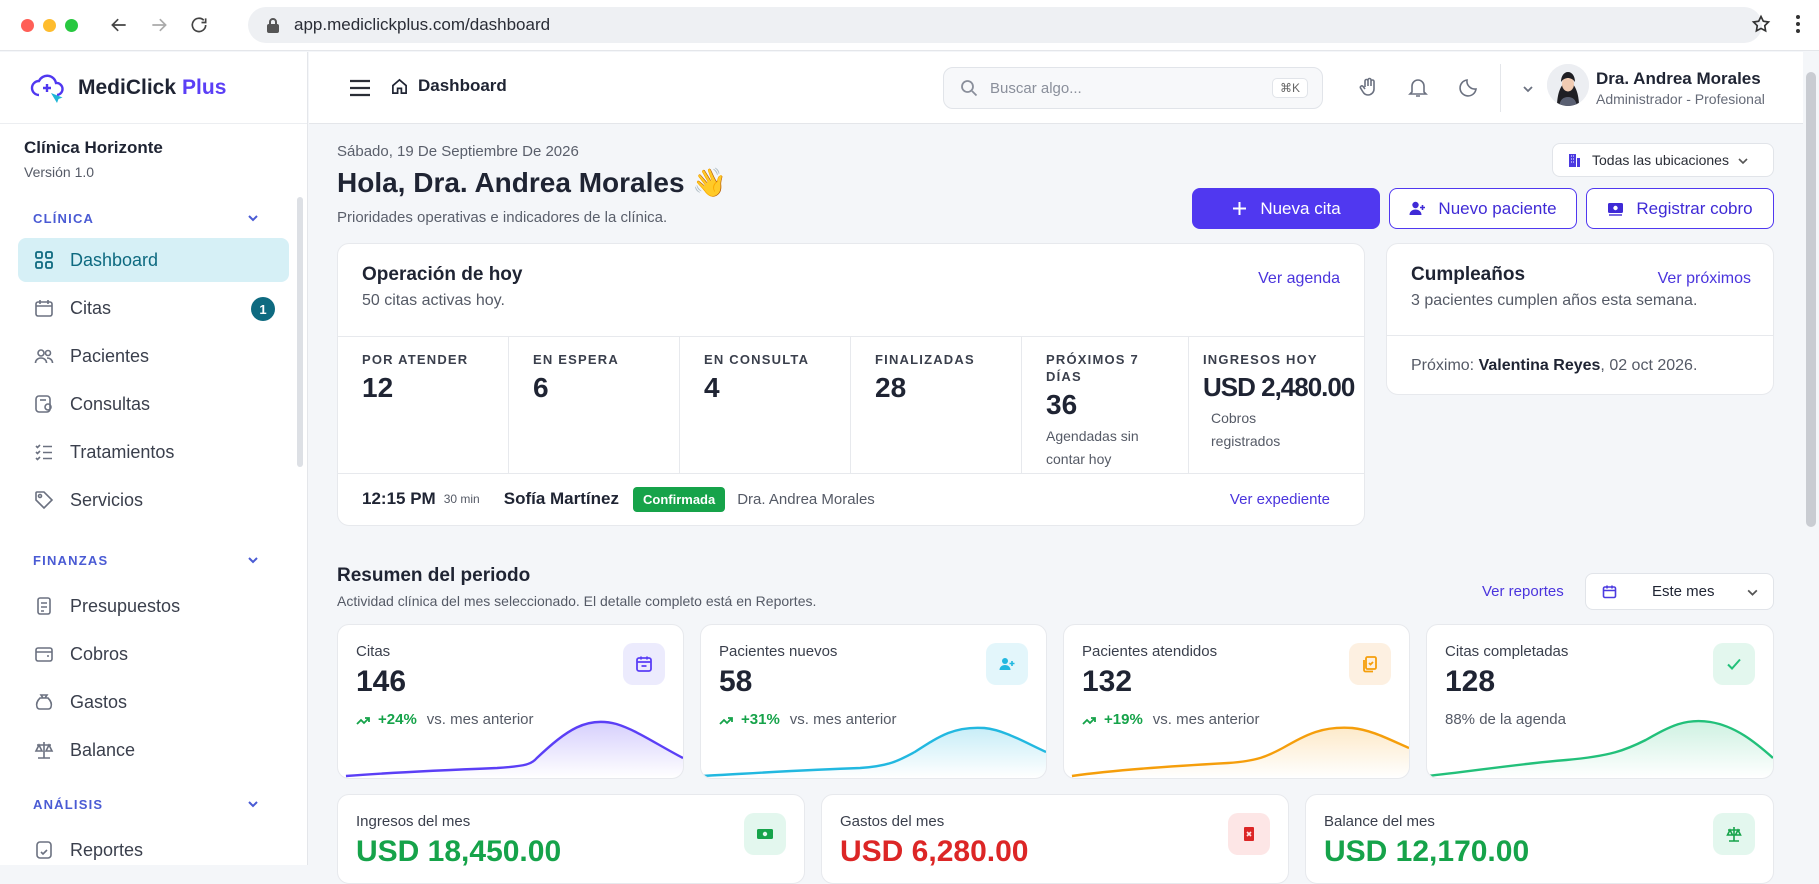 This screenshot has width=1819, height=884. I want to click on finance-label: Gastos del mes, so click(892, 821).